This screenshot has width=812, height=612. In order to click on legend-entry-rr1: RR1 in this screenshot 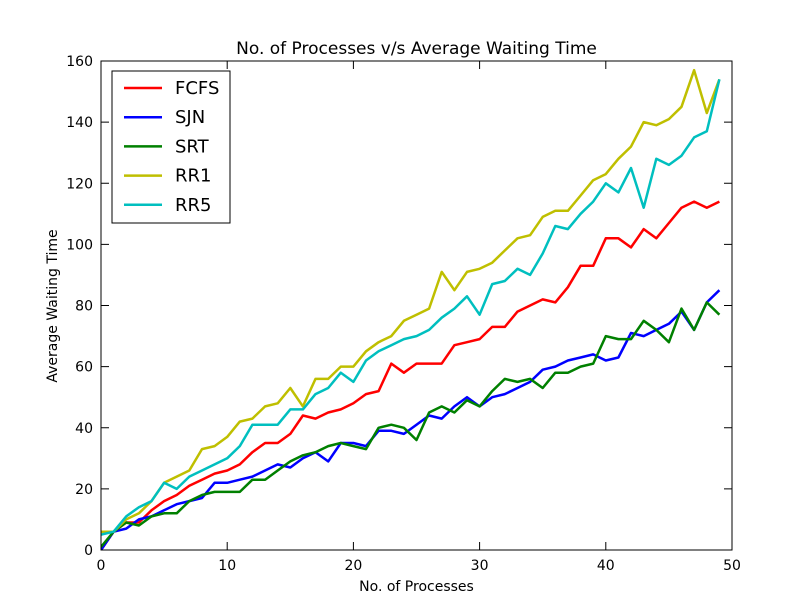, I will do `click(193, 176)`.